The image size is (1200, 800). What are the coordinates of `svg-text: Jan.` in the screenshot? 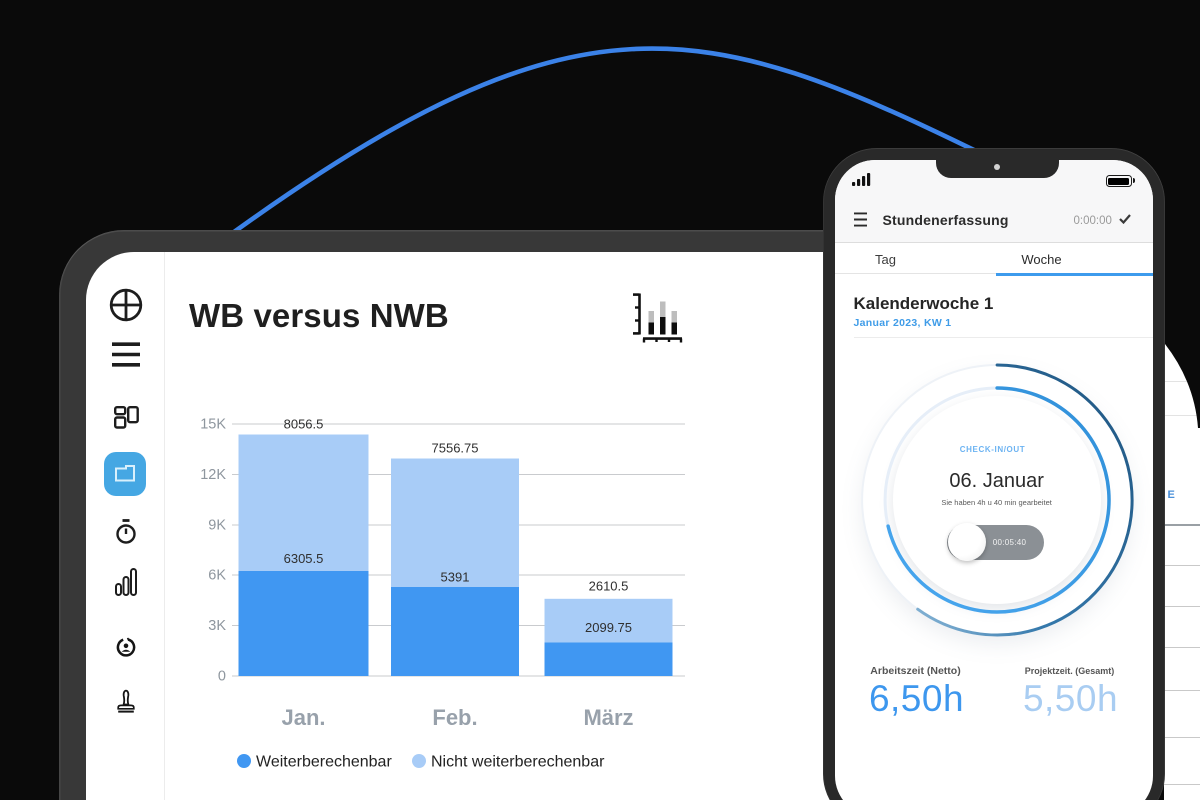 It's located at (303, 717).